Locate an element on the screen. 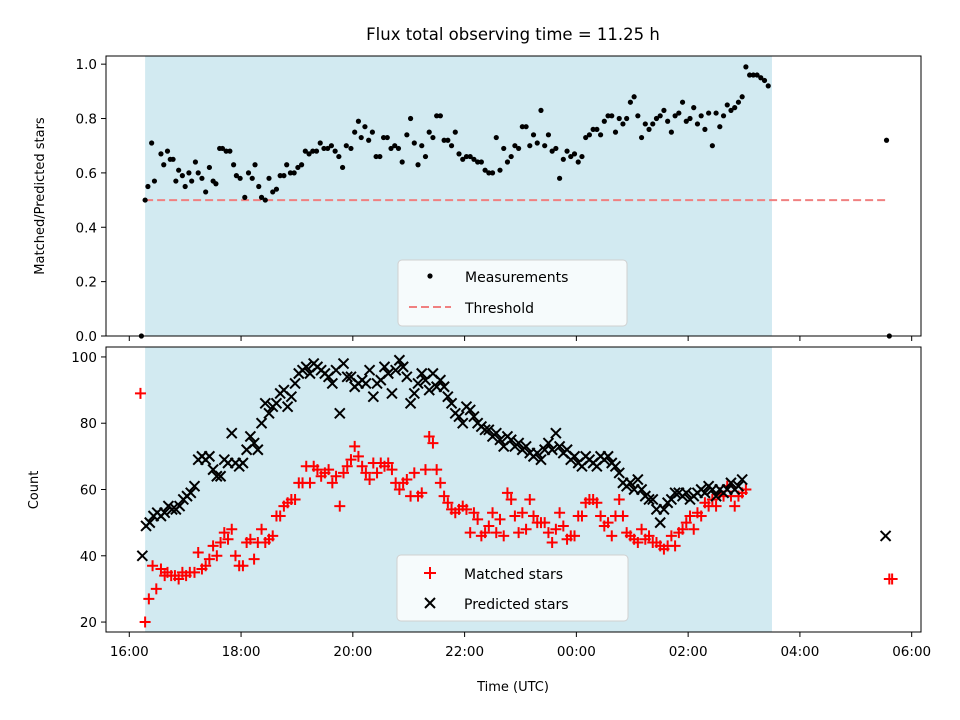 The height and width of the screenshot is (720, 960). figure-title: Flux total observing time = 11.25 h is located at coordinates (513, 34).